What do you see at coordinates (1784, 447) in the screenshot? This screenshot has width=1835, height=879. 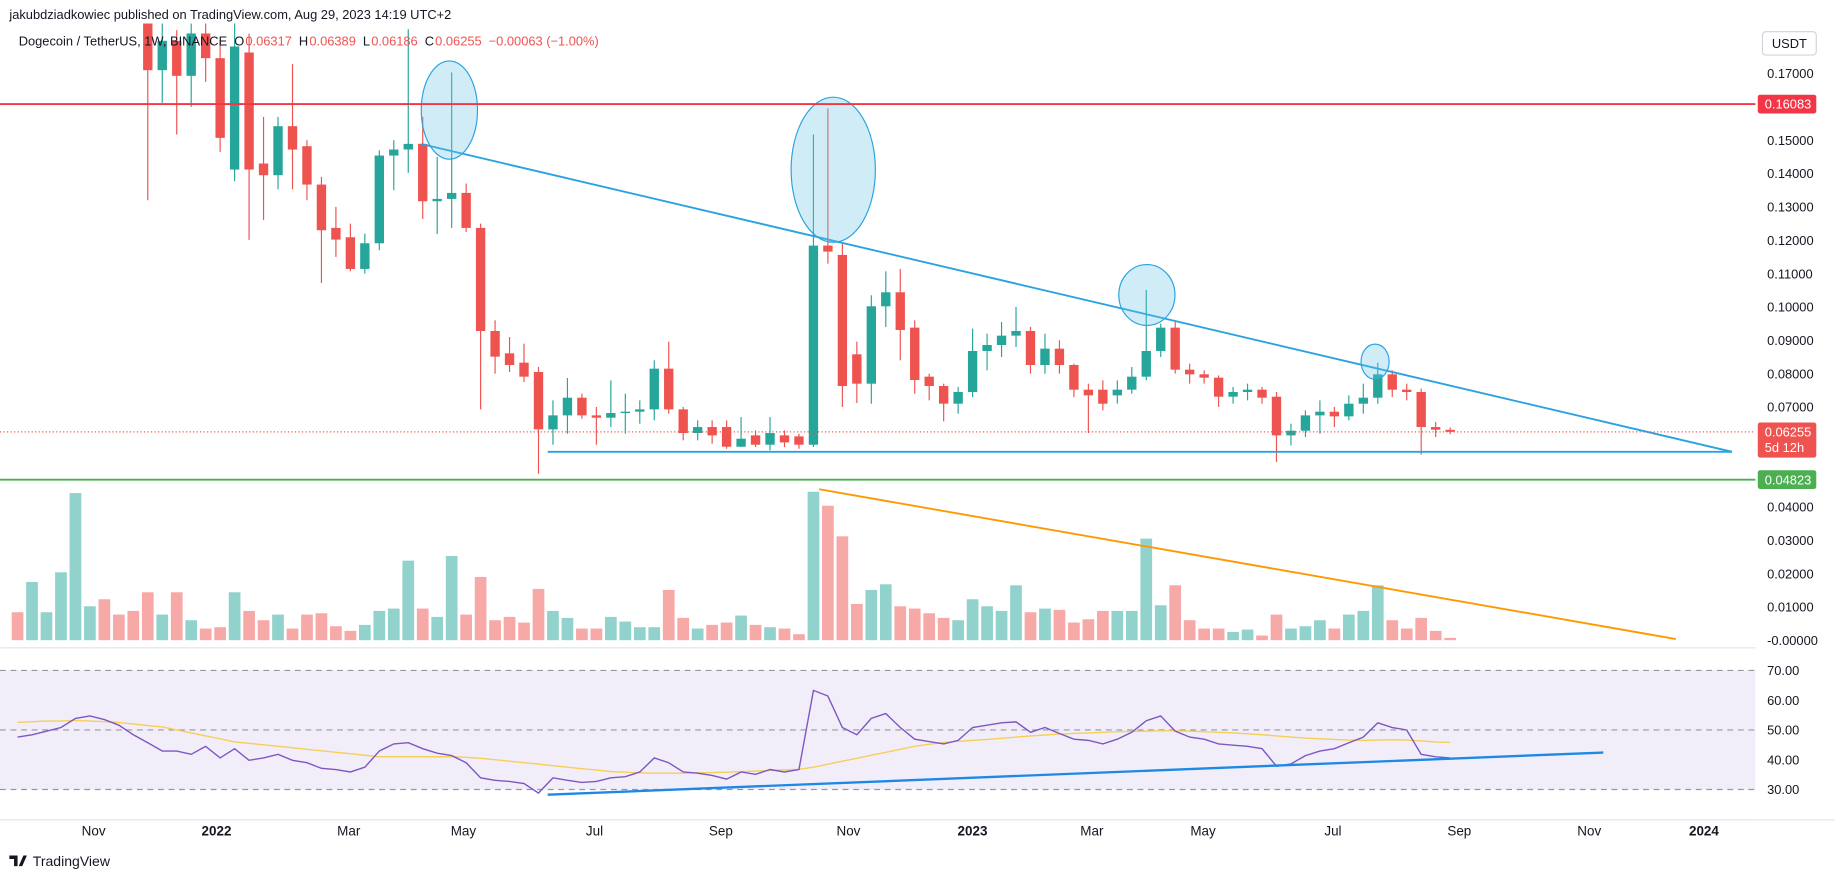 I see `bar-countdown: 5d 12h` at bounding box center [1784, 447].